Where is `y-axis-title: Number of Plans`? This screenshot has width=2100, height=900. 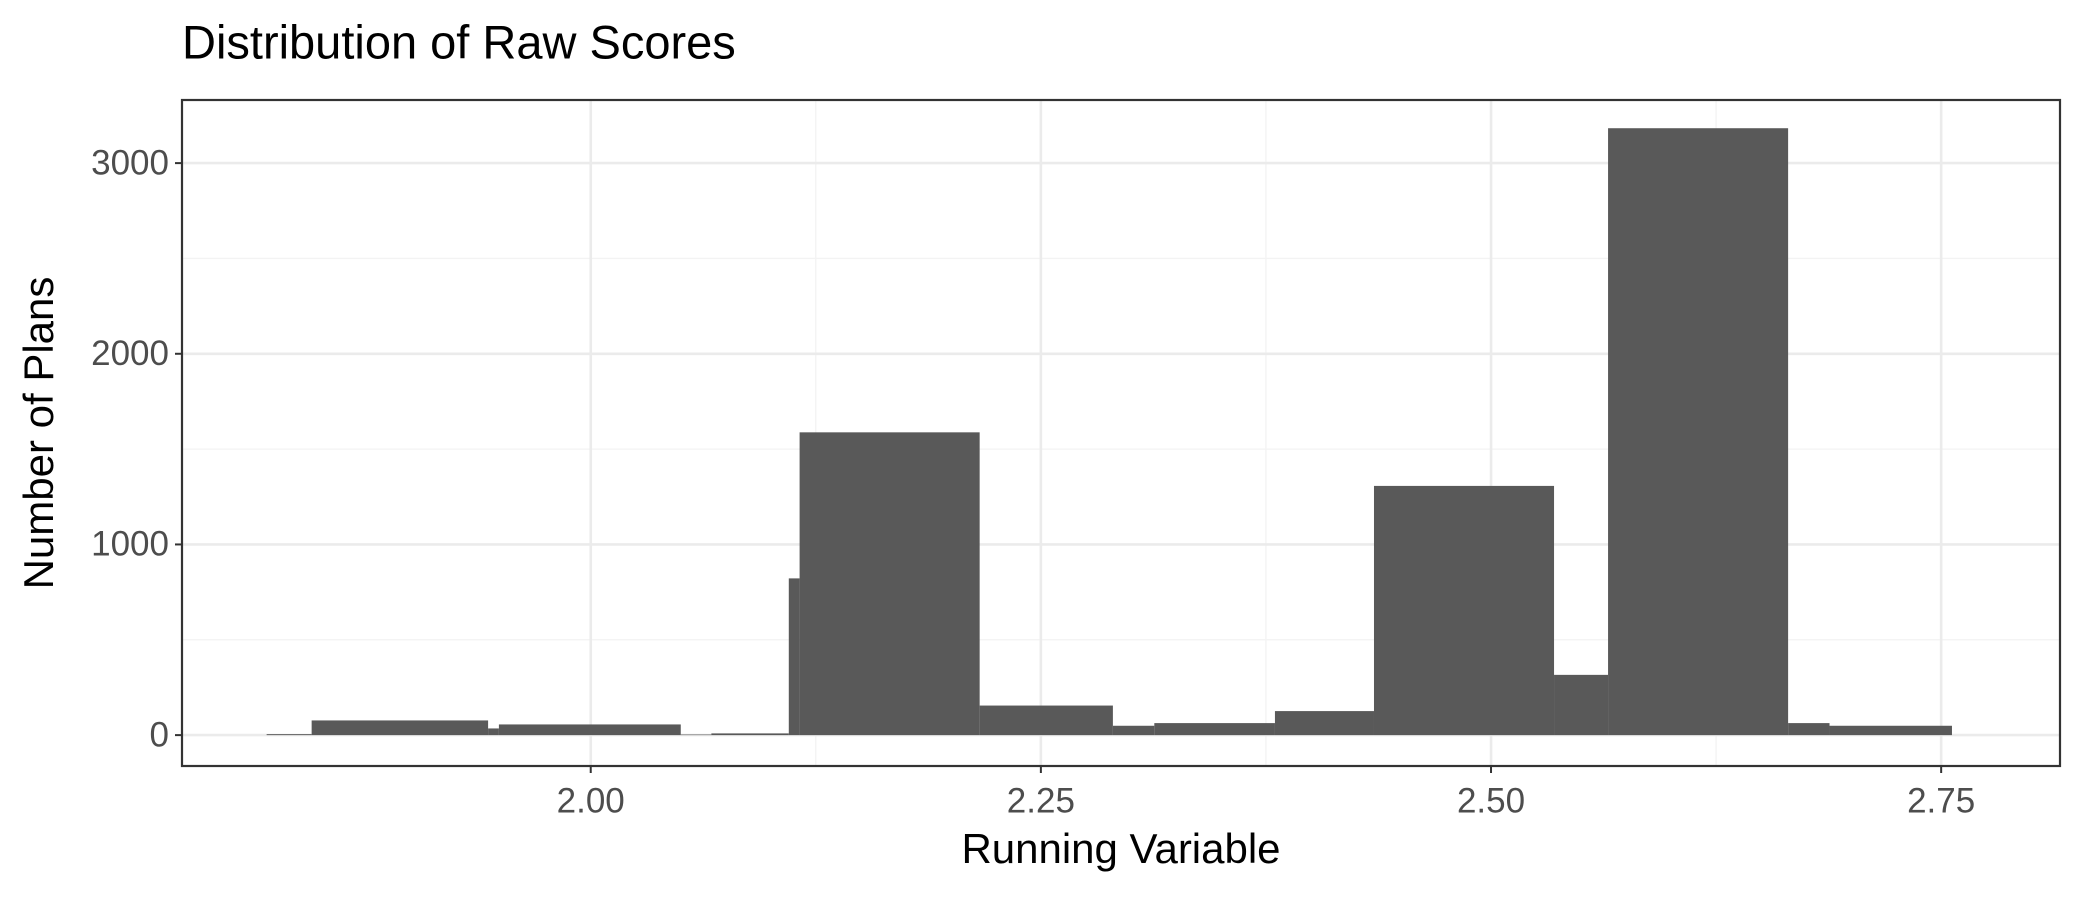 y-axis-title: Number of Plans is located at coordinates (38, 433).